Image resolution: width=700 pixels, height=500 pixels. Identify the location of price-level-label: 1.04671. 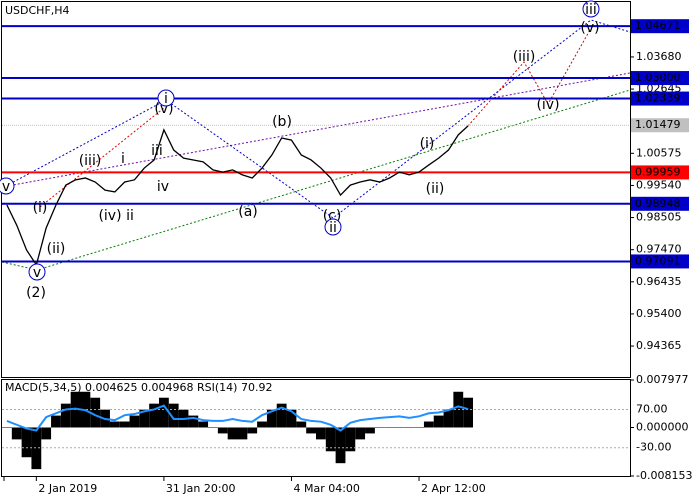
(658, 25).